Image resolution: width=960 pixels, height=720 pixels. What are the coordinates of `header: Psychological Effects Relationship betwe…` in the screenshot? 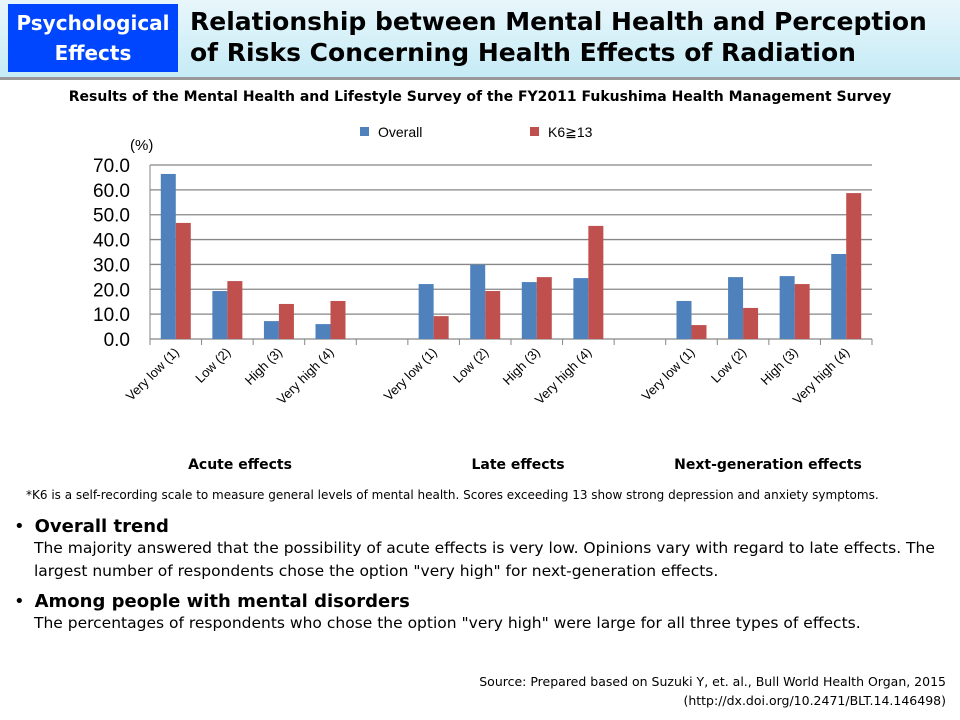 It's located at (480, 40).